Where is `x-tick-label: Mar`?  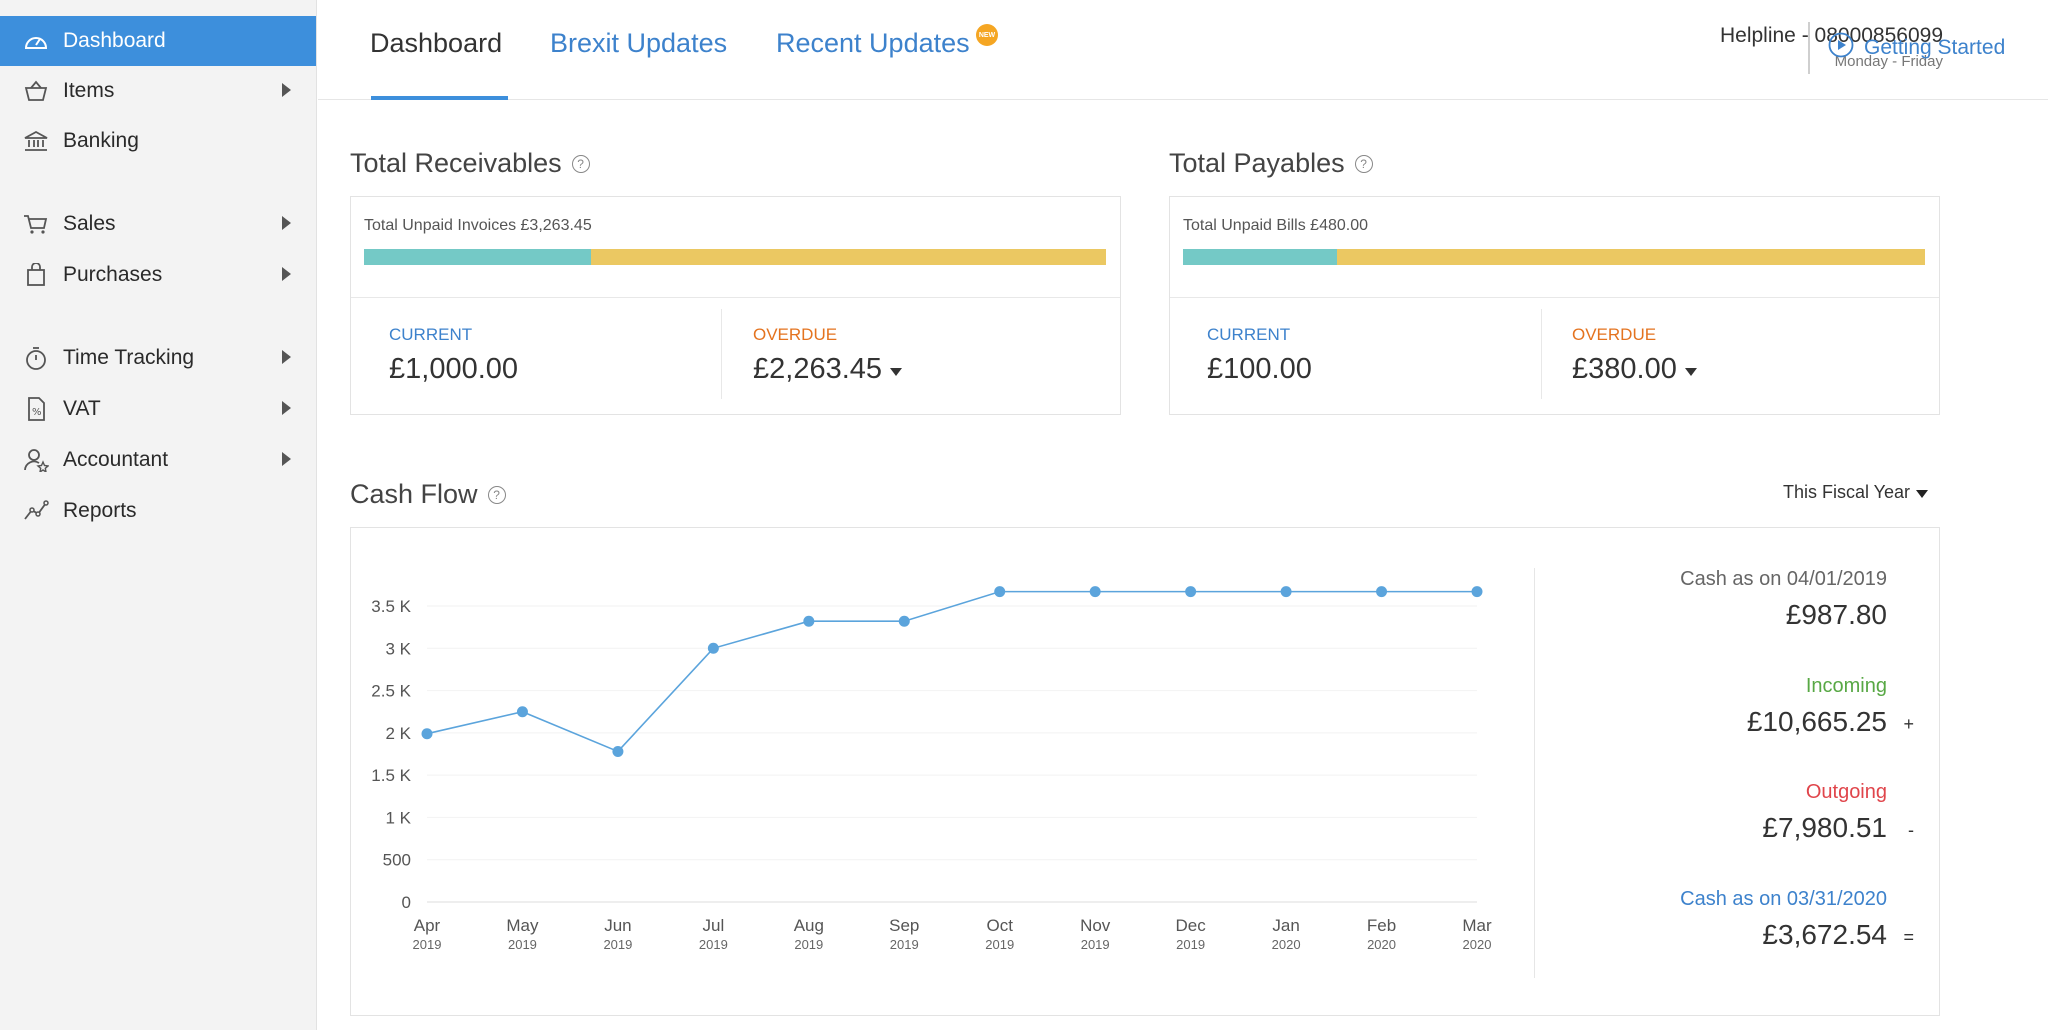 x-tick-label: Mar is located at coordinates (1477, 925).